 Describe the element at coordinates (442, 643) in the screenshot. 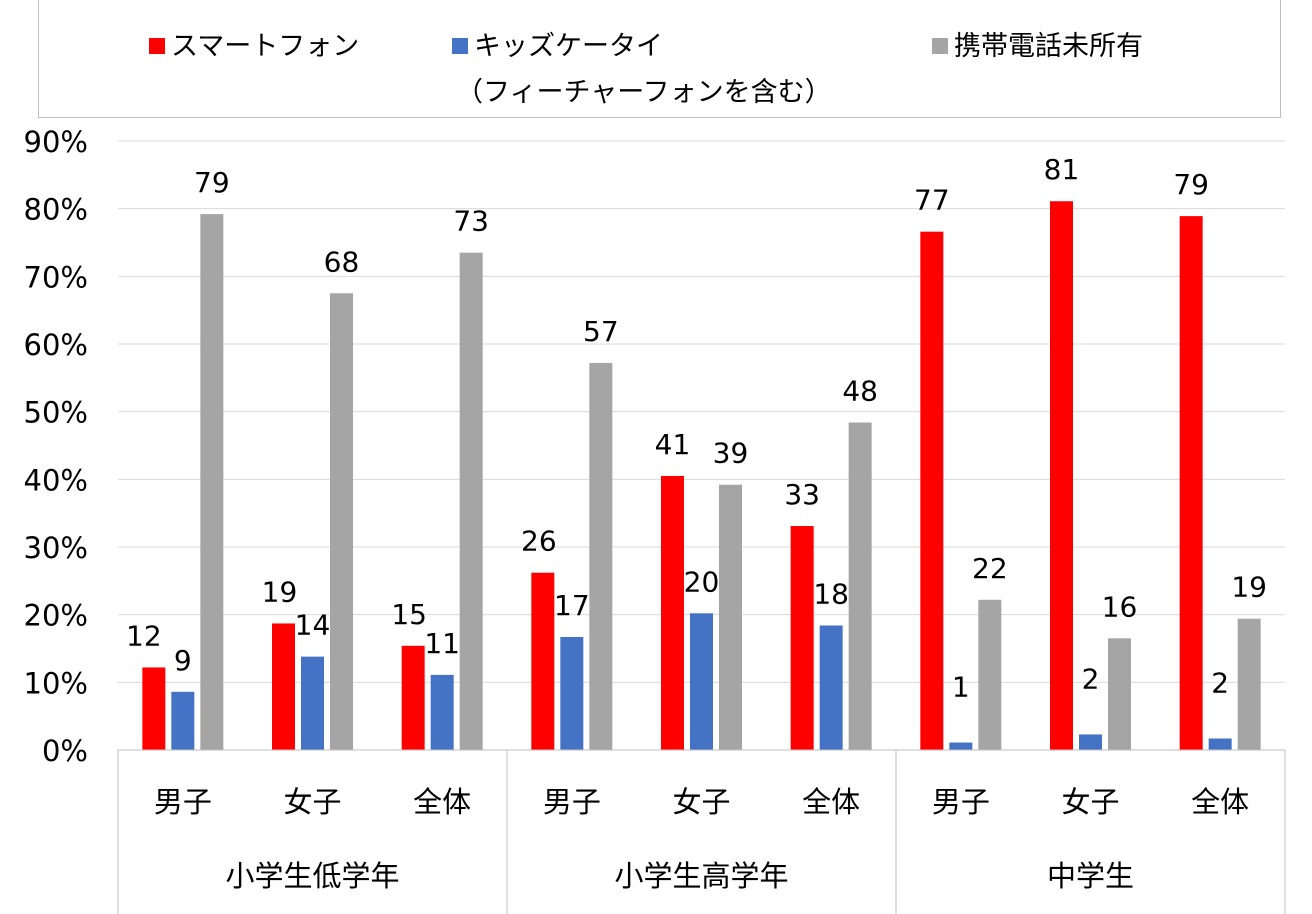

I see `data-label: 11` at that location.